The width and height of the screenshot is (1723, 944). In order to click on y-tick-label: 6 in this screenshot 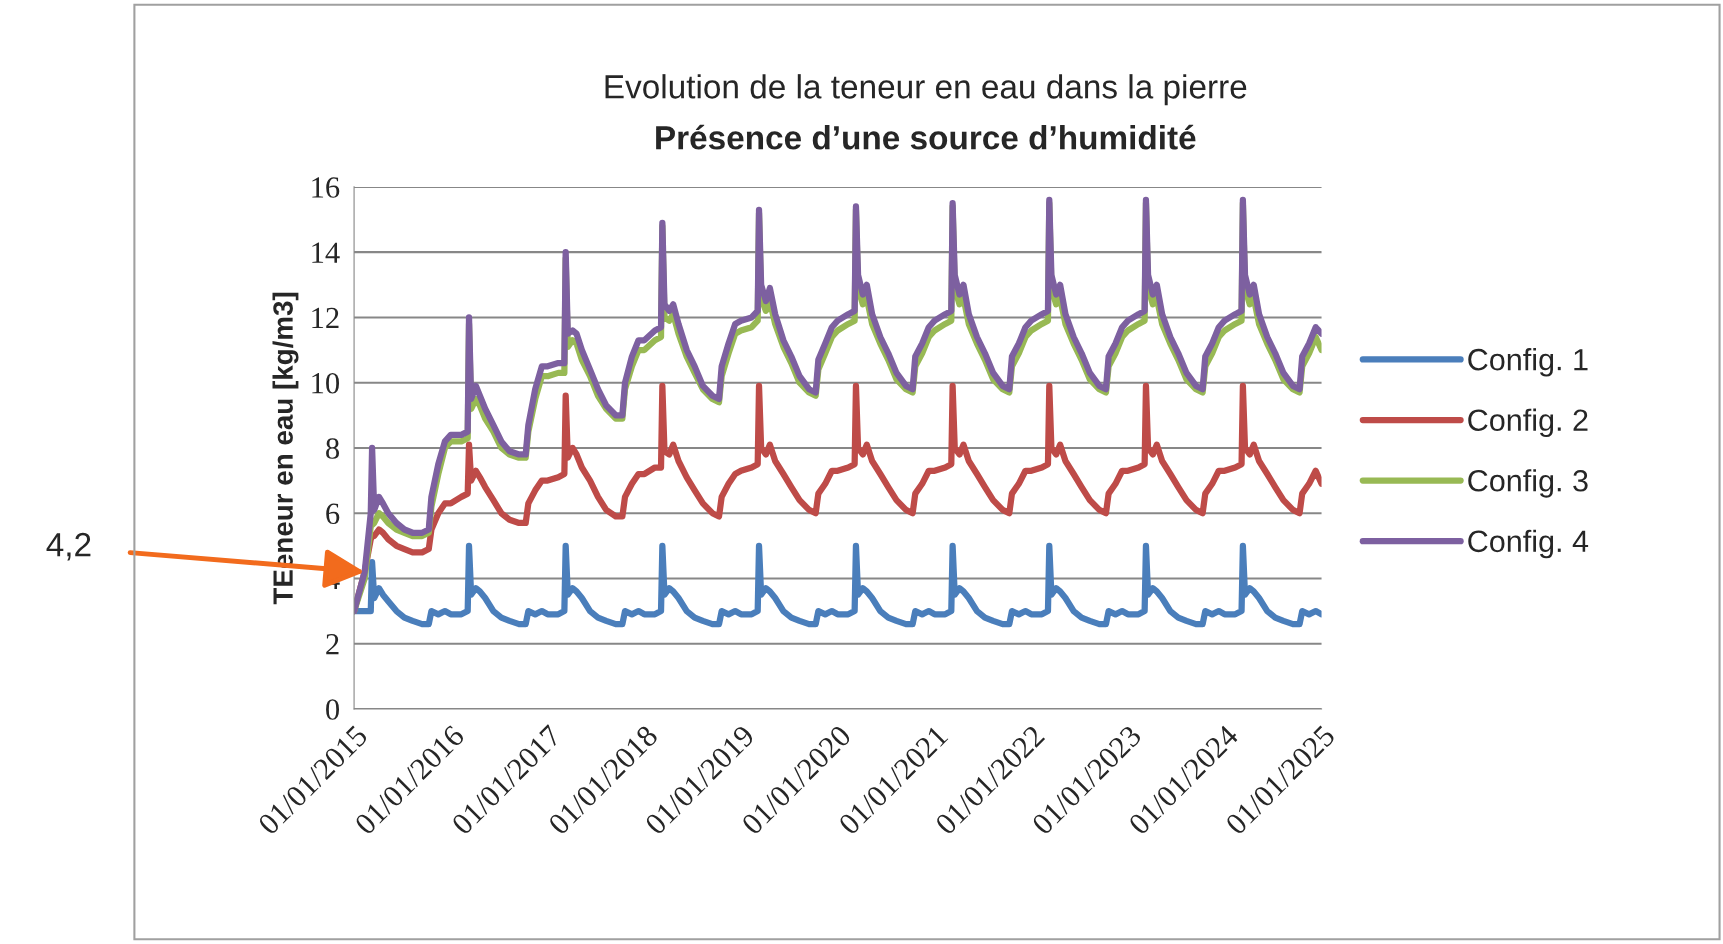, I will do `click(333, 514)`.